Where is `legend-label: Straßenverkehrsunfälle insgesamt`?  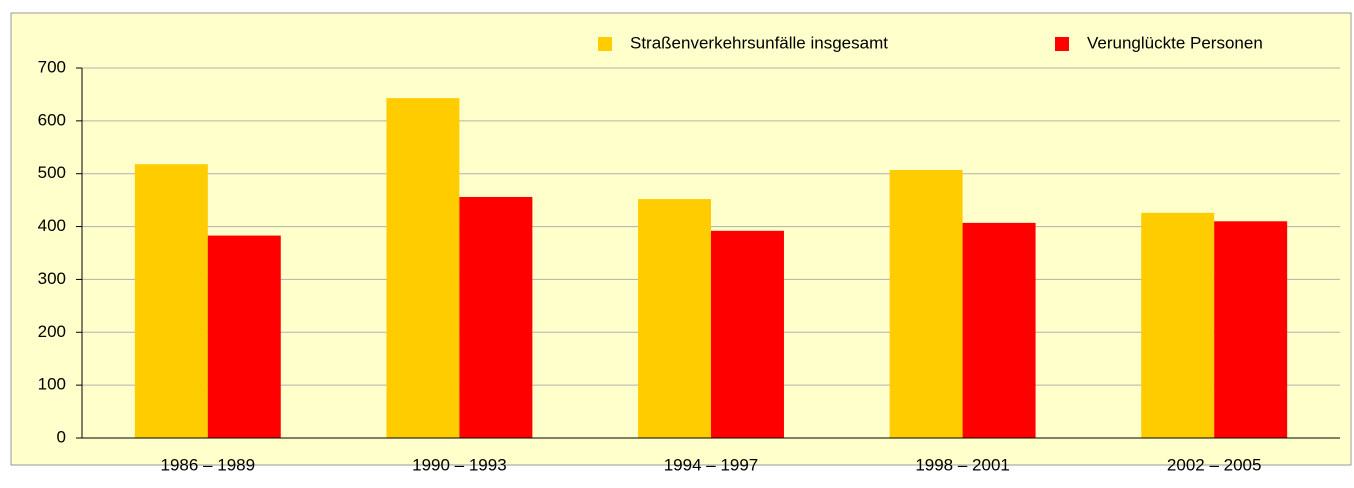 legend-label: Straßenverkehrsunfälle insgesamt is located at coordinates (759, 42).